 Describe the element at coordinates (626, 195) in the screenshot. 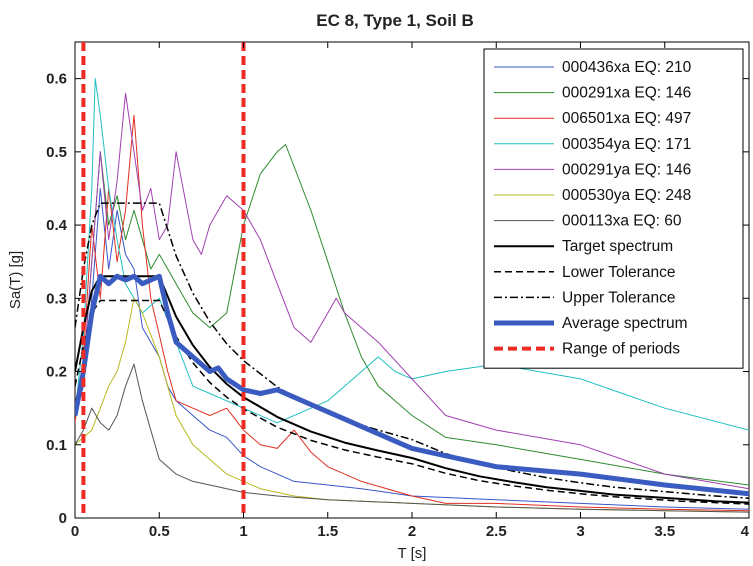

I see `legend-label-000530ya-eq-248: 000530ya EQ: 248` at that location.